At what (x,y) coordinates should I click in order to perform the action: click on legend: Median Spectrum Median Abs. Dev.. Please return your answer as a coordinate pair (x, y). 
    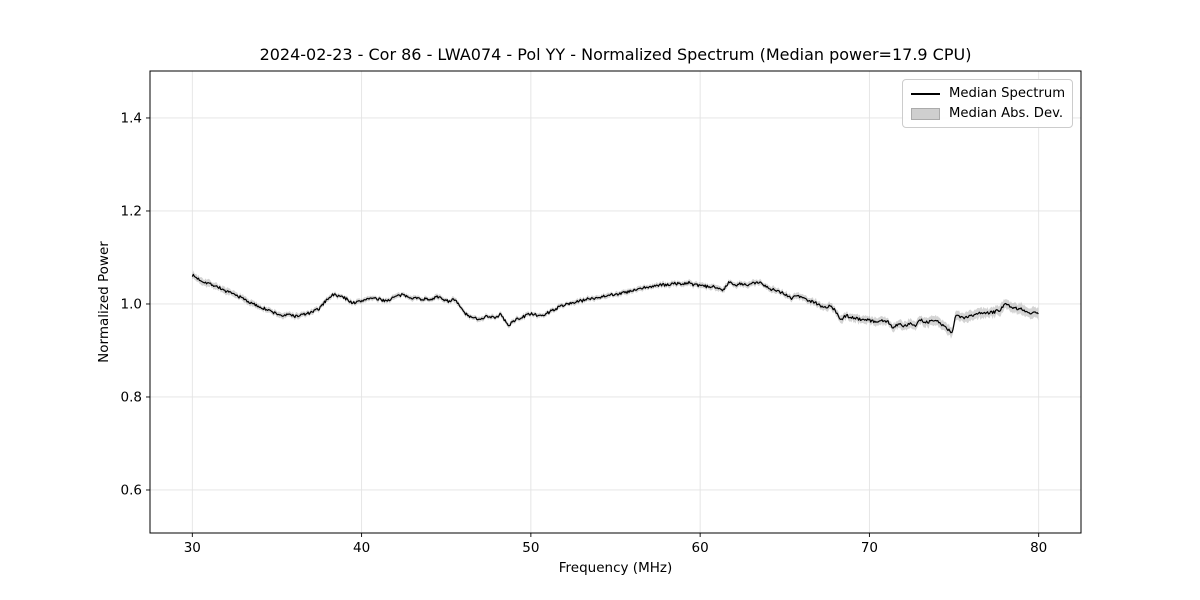
    Looking at the image, I should click on (987, 103).